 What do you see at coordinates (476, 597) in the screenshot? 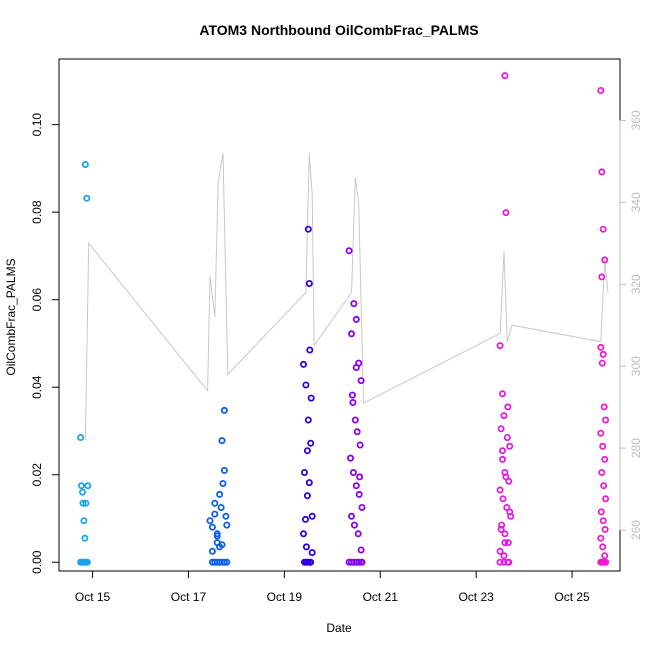
I see `x-tick-label: Oct 23` at bounding box center [476, 597].